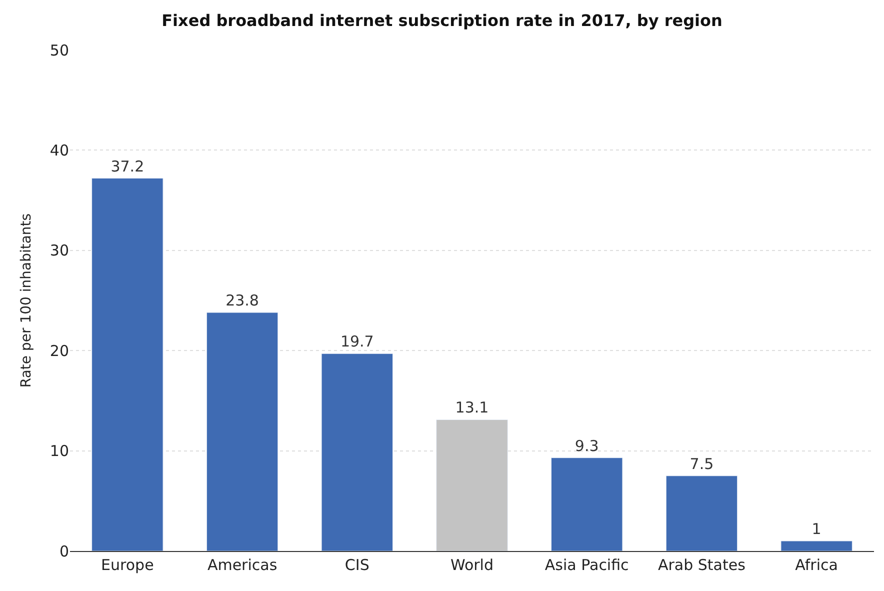 Image resolution: width=884 pixels, height=591 pixels. What do you see at coordinates (357, 341) in the screenshot?
I see `data-label: 19.7` at bounding box center [357, 341].